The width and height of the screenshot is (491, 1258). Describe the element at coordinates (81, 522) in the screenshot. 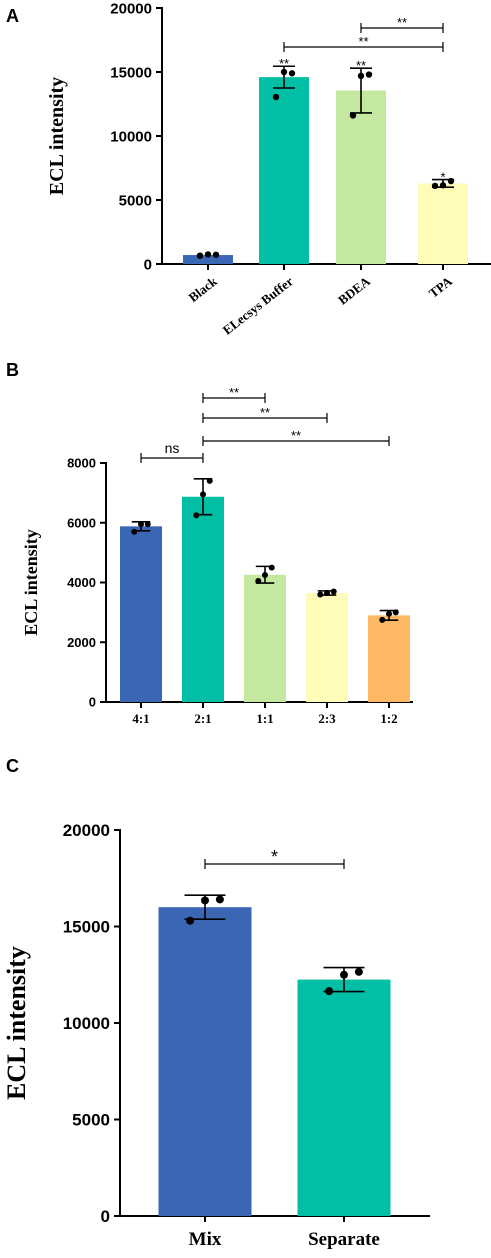

I see `y-tick-label-b: 6000` at that location.